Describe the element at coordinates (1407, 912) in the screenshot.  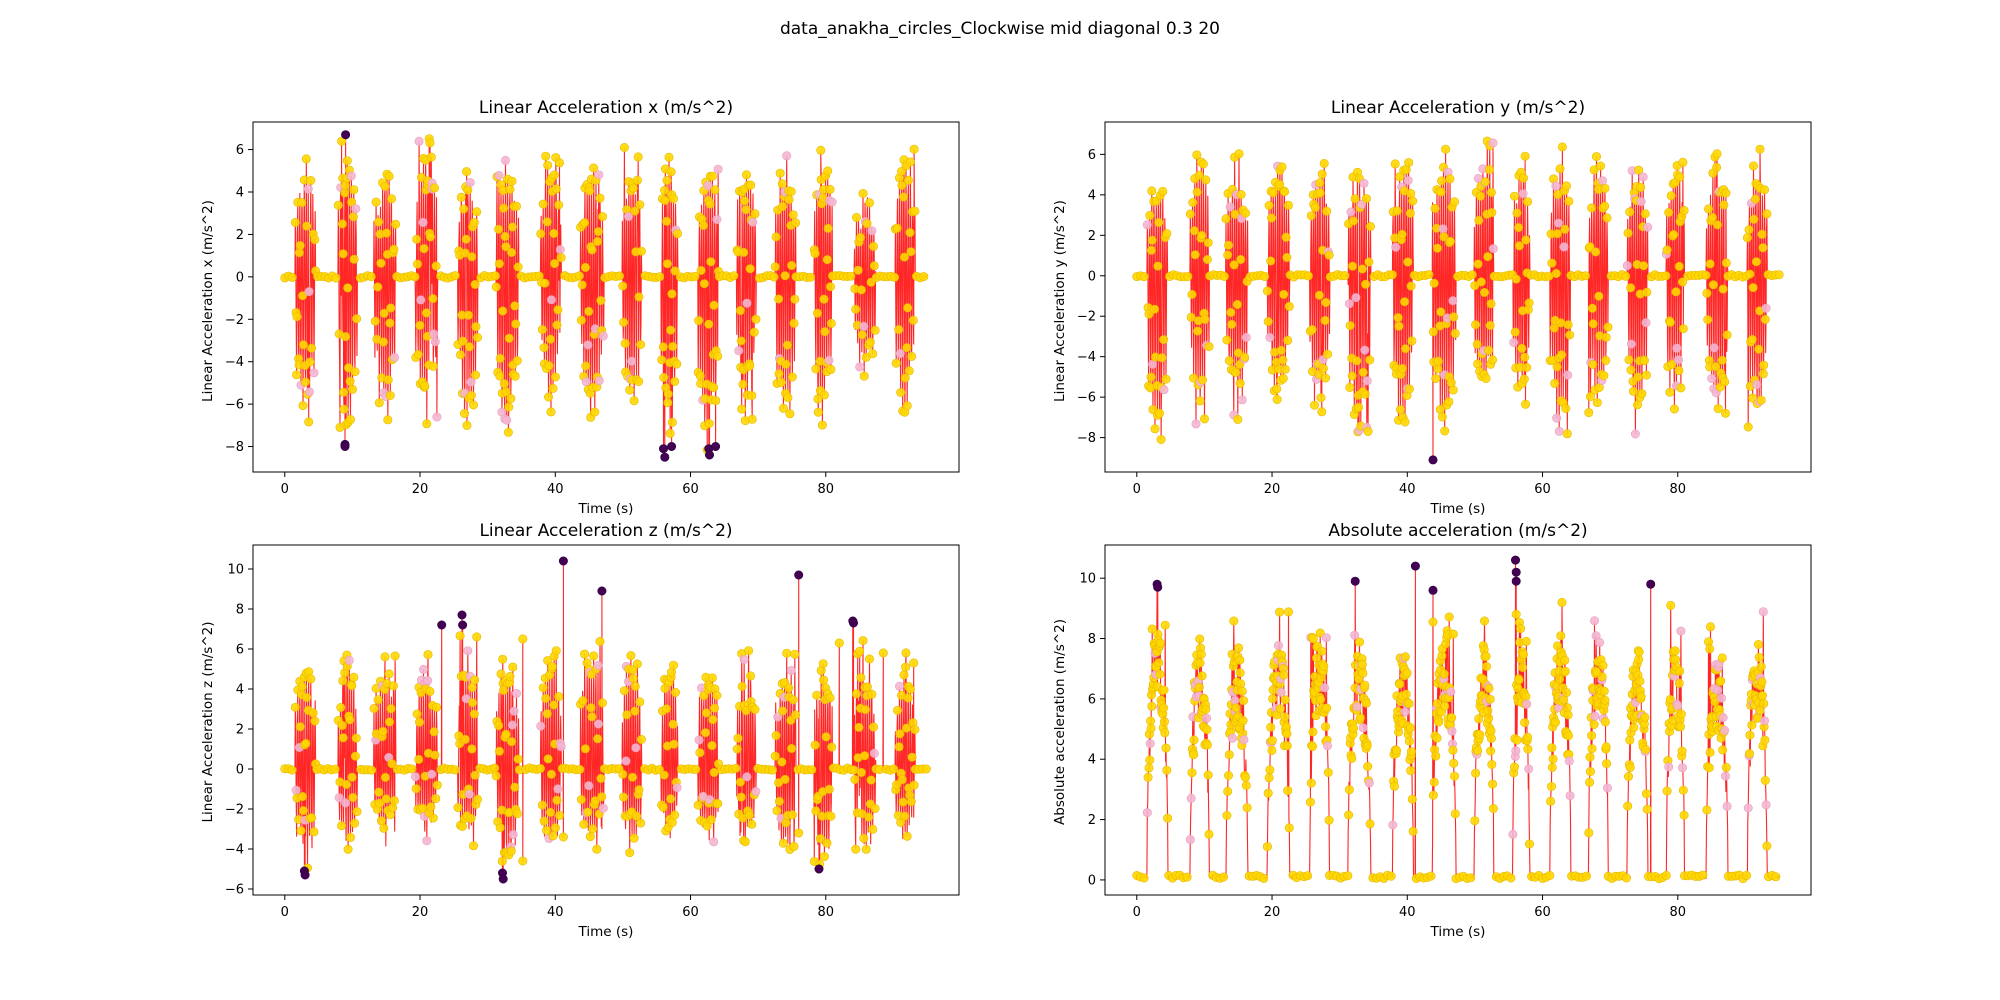
I see `x-tick-label: 40` at that location.